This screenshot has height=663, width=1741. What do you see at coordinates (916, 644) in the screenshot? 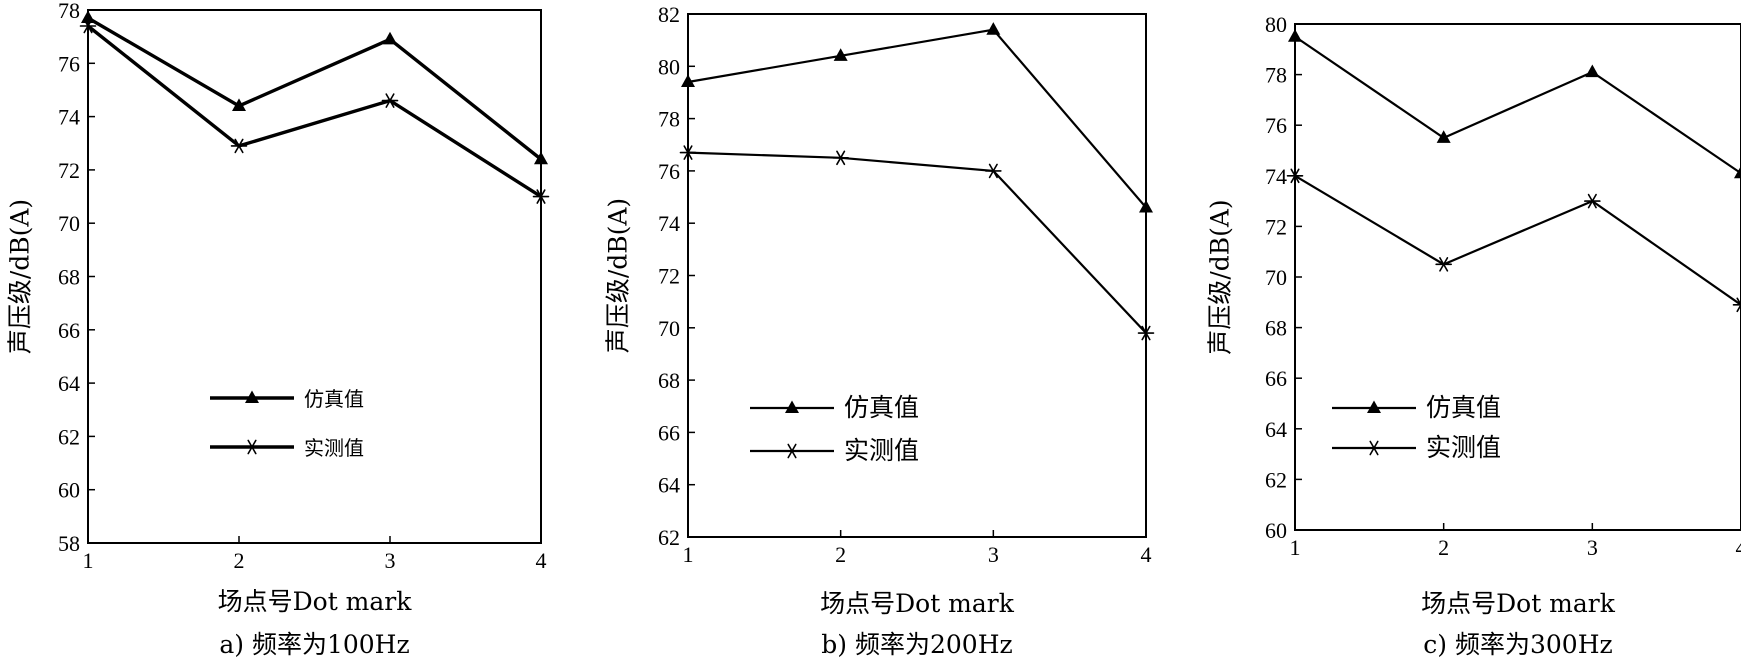
I see `chart-caption: b) 频率为200Hz` at bounding box center [916, 644].